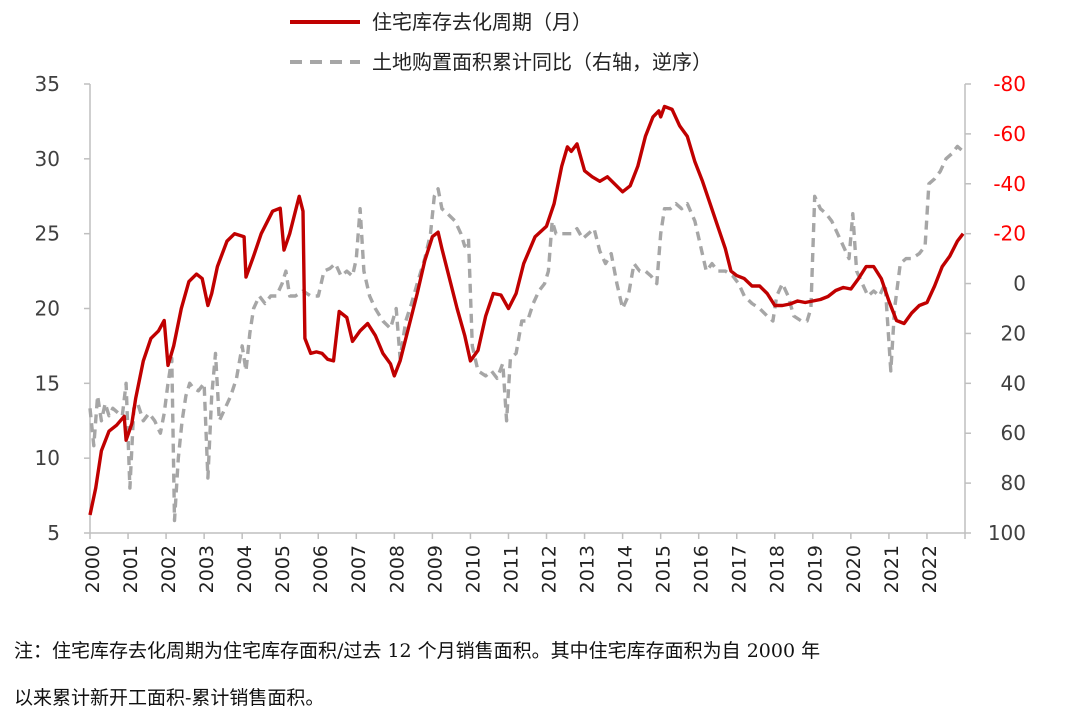 Image resolution: width=1080 pixels, height=723 pixels. Describe the element at coordinates (359, 569) in the screenshot. I see `x-tick-label: 2007` at that location.